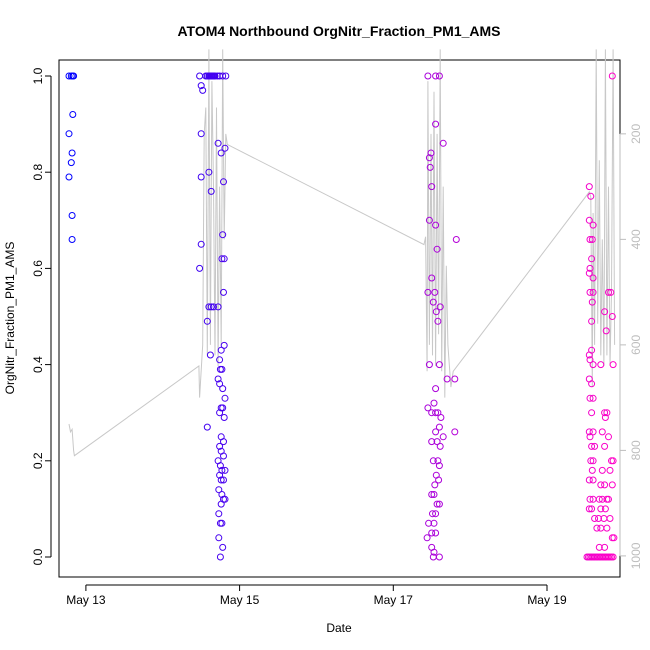 This screenshot has width=650, height=650. Describe the element at coordinates (38, 172) in the screenshot. I see `y-tick-label: 0.8` at that location.